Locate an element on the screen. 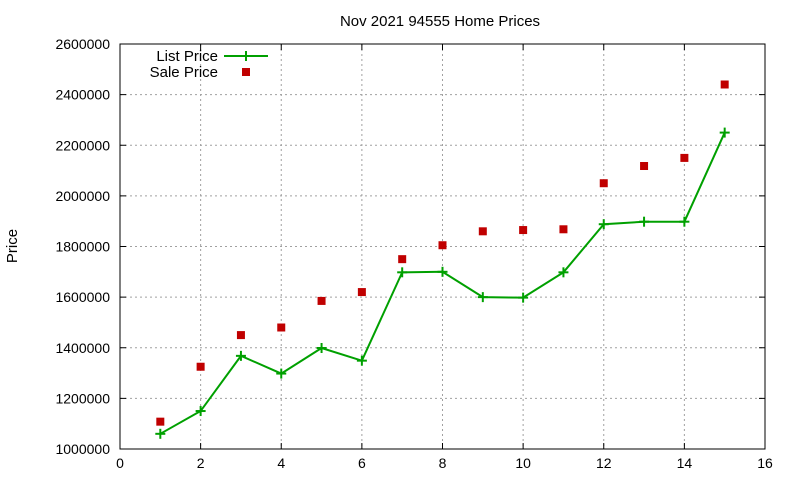 The image size is (800, 480). x-tick-label: 0 is located at coordinates (120, 463).